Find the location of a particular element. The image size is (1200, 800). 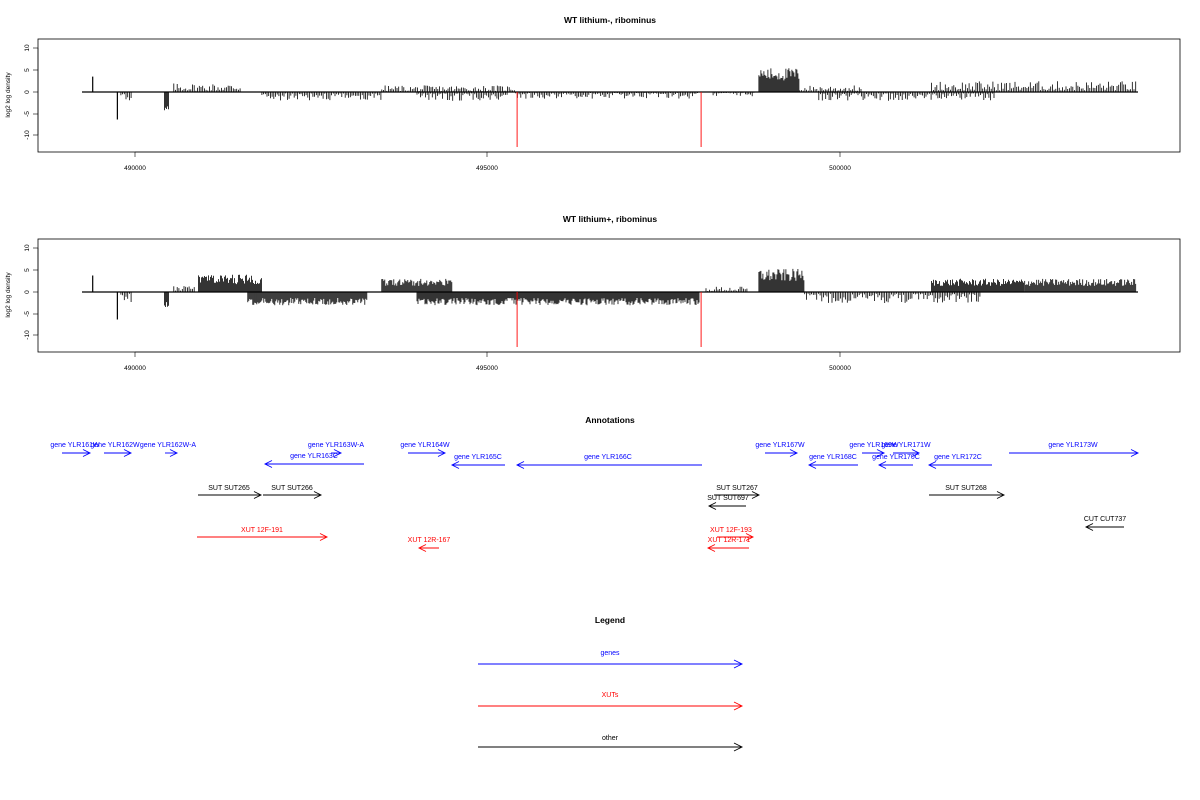

other-feature: SUT SUT265 is located at coordinates (230, 492).